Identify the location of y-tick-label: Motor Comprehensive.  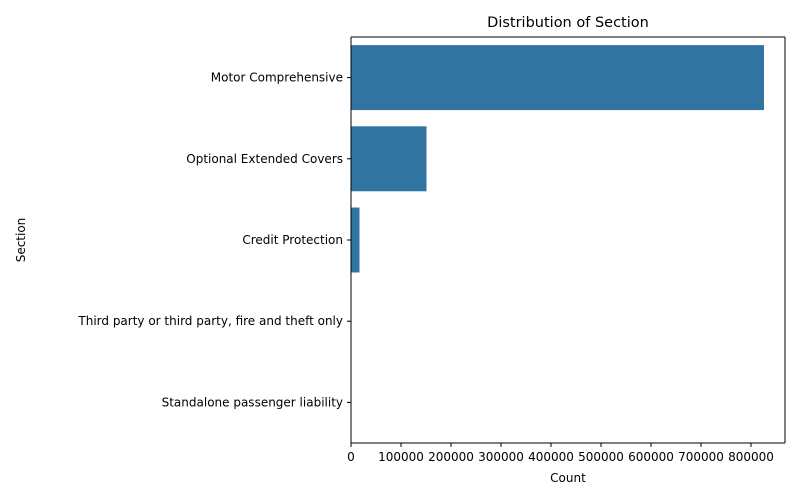
(277, 78).